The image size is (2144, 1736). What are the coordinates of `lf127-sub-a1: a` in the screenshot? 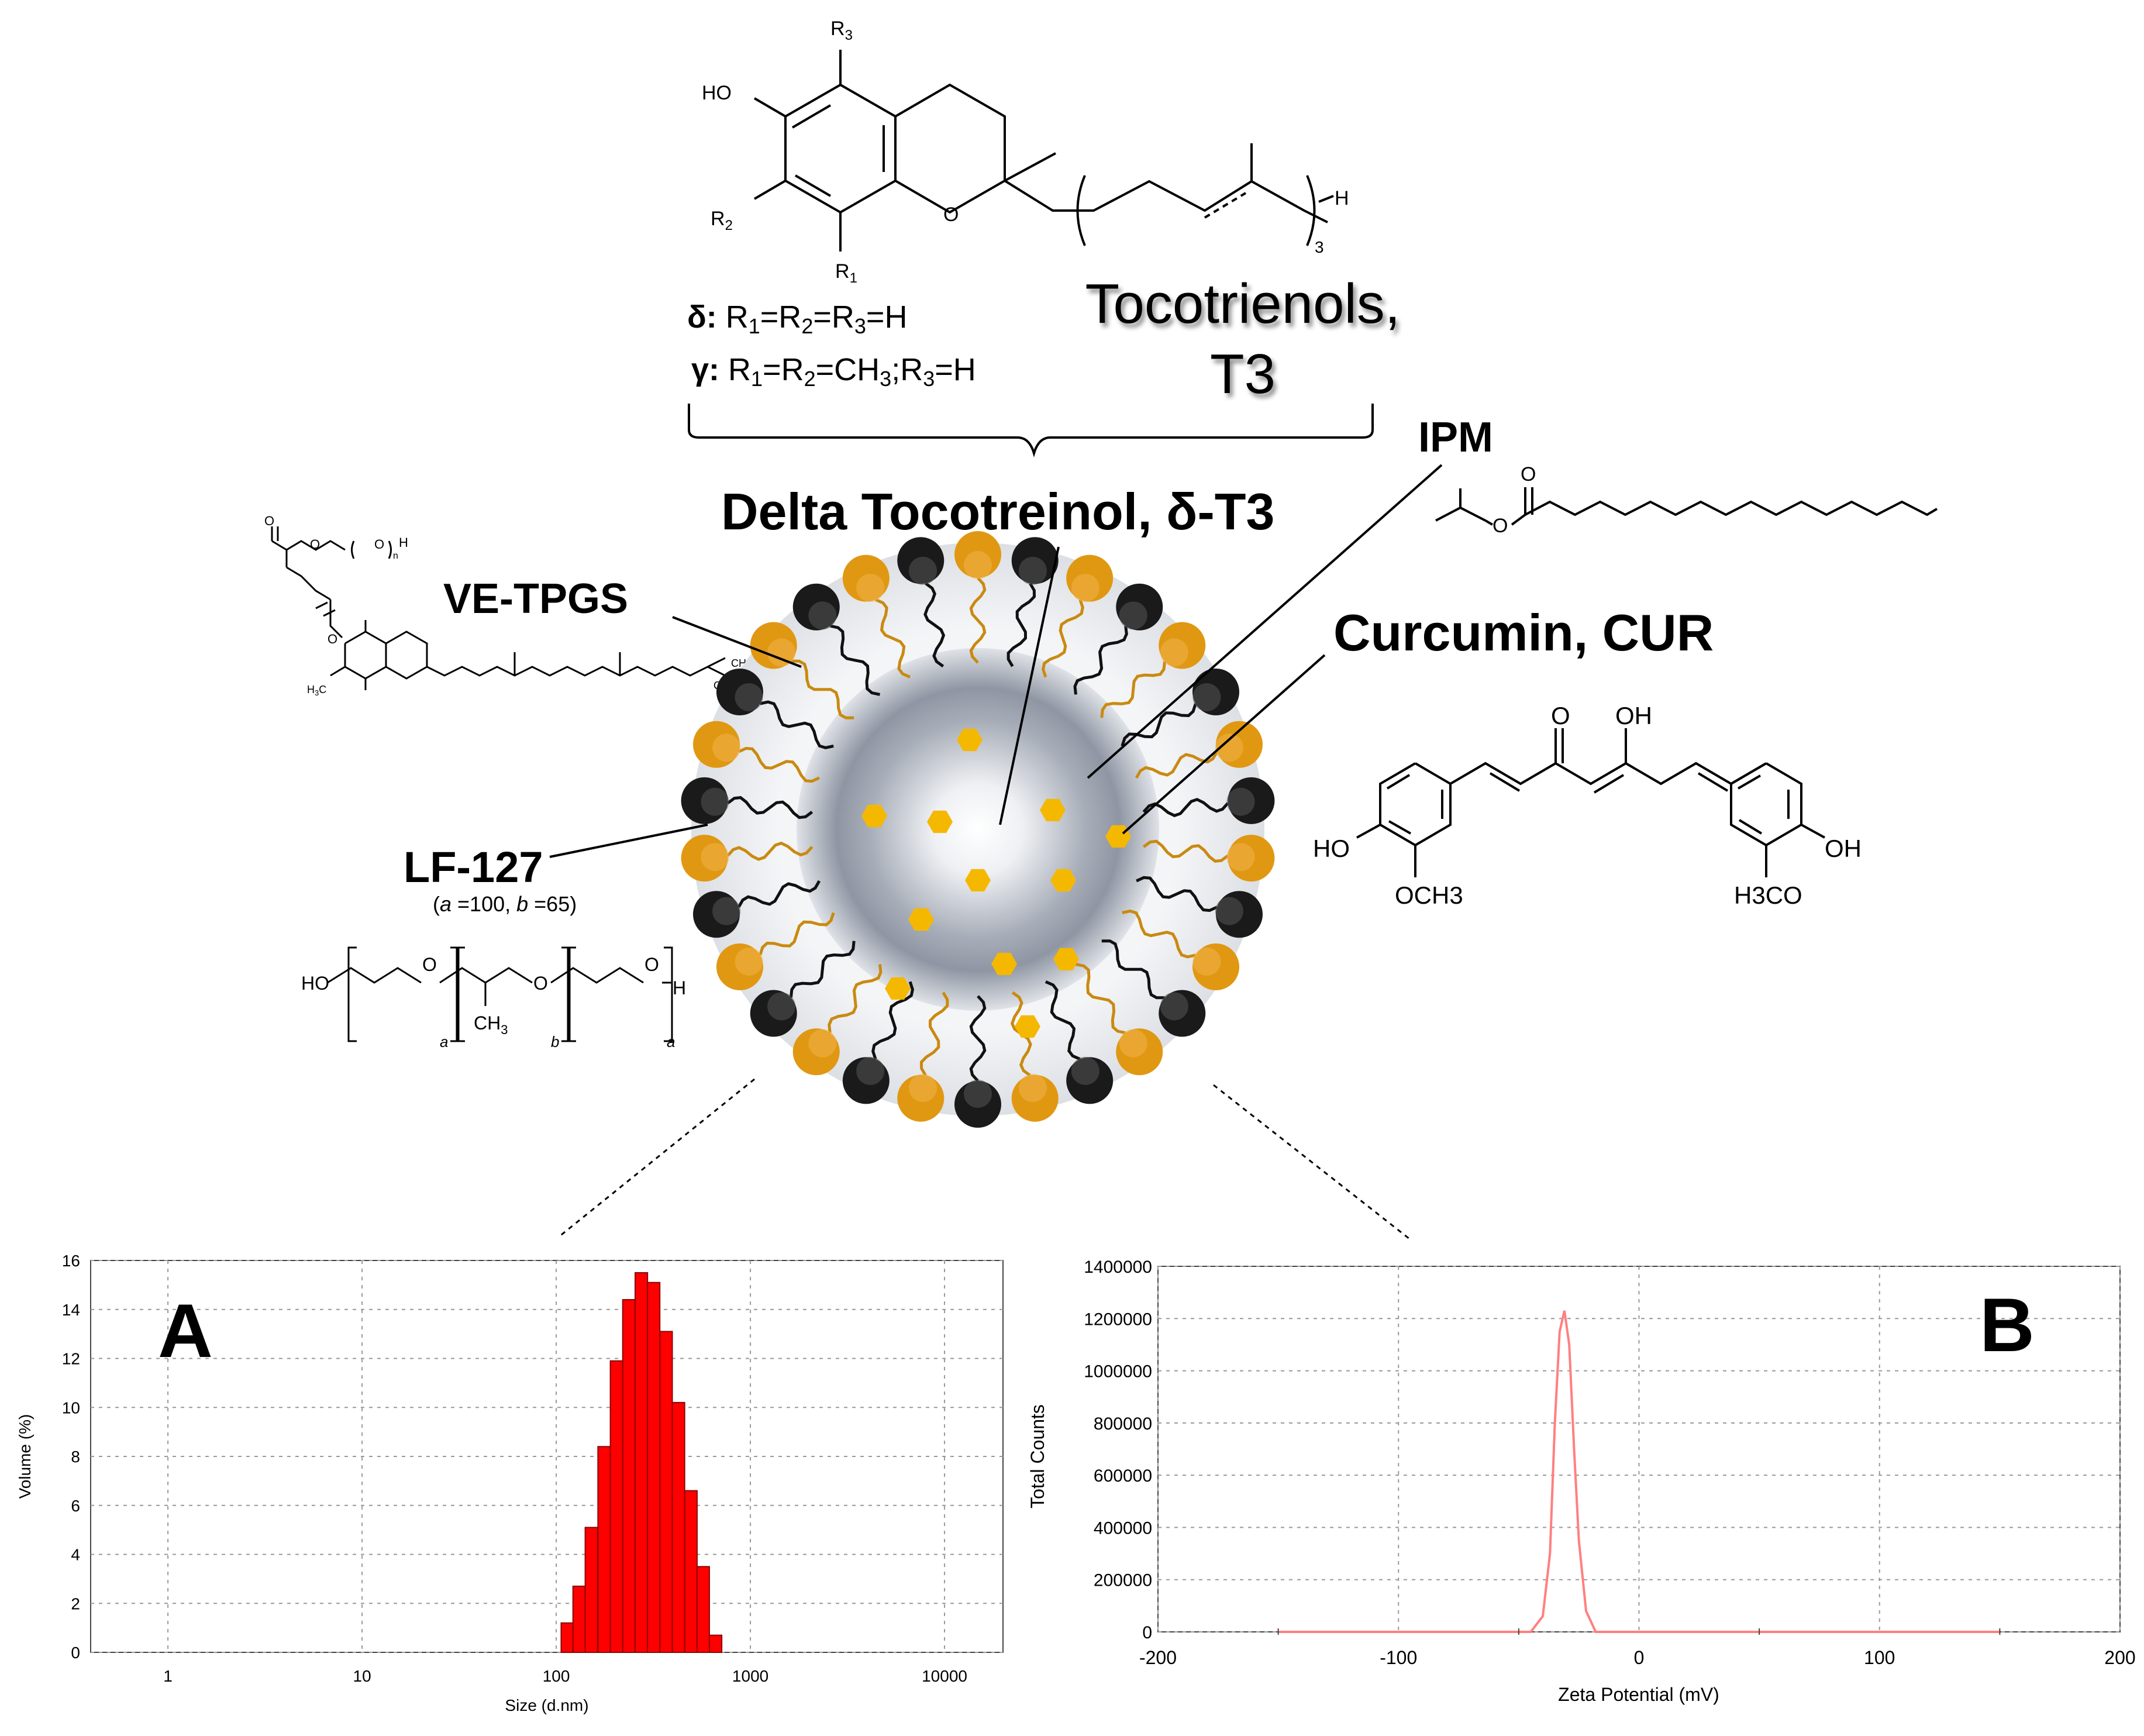 It's located at (444, 1041).